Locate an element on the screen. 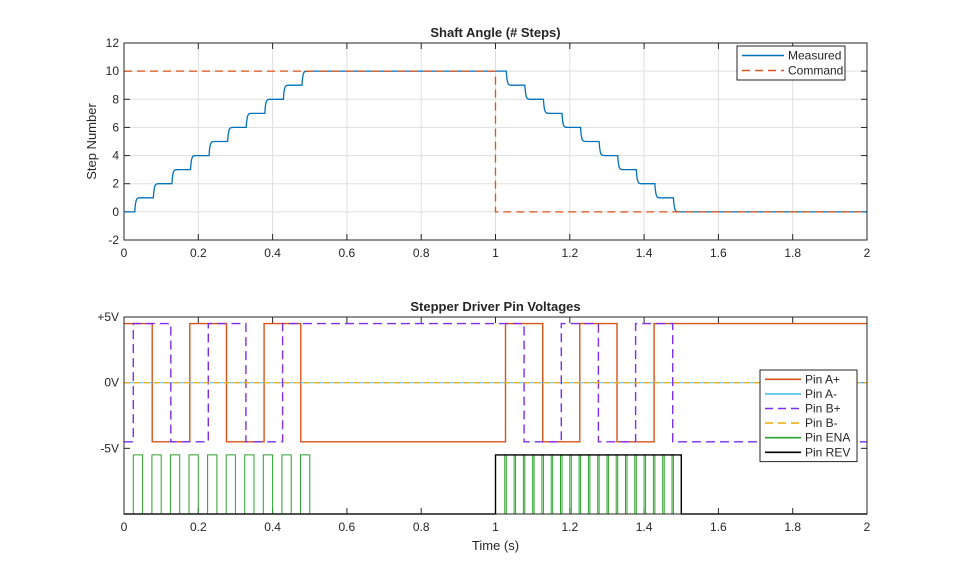  y-tick-label: 0 is located at coordinates (115, 212).